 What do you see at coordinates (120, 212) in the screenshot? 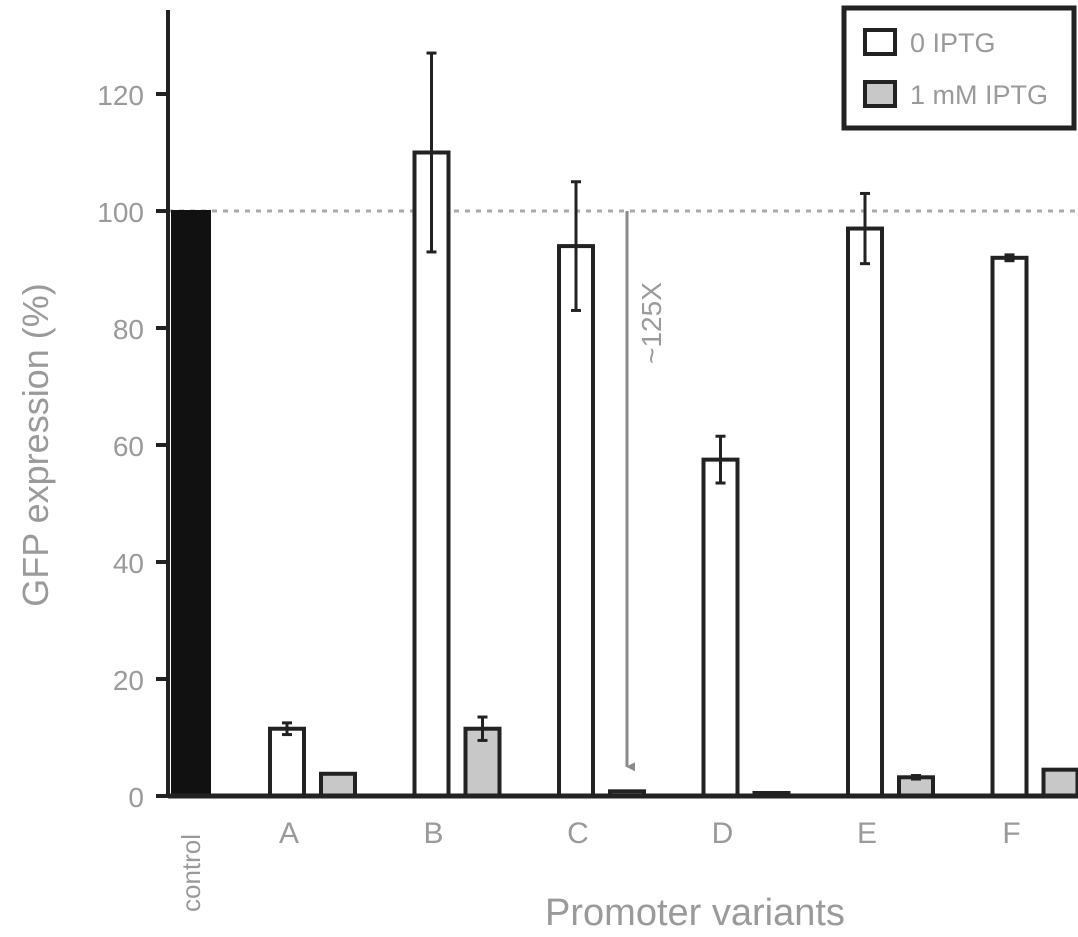
I see `y-tick-label-100: 100` at bounding box center [120, 212].